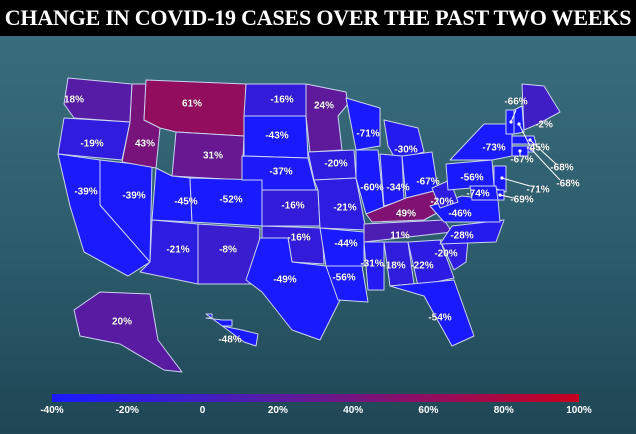 This screenshot has height=434, width=636. What do you see at coordinates (353, 410) in the screenshot?
I see `legend-tick: 40%` at bounding box center [353, 410].